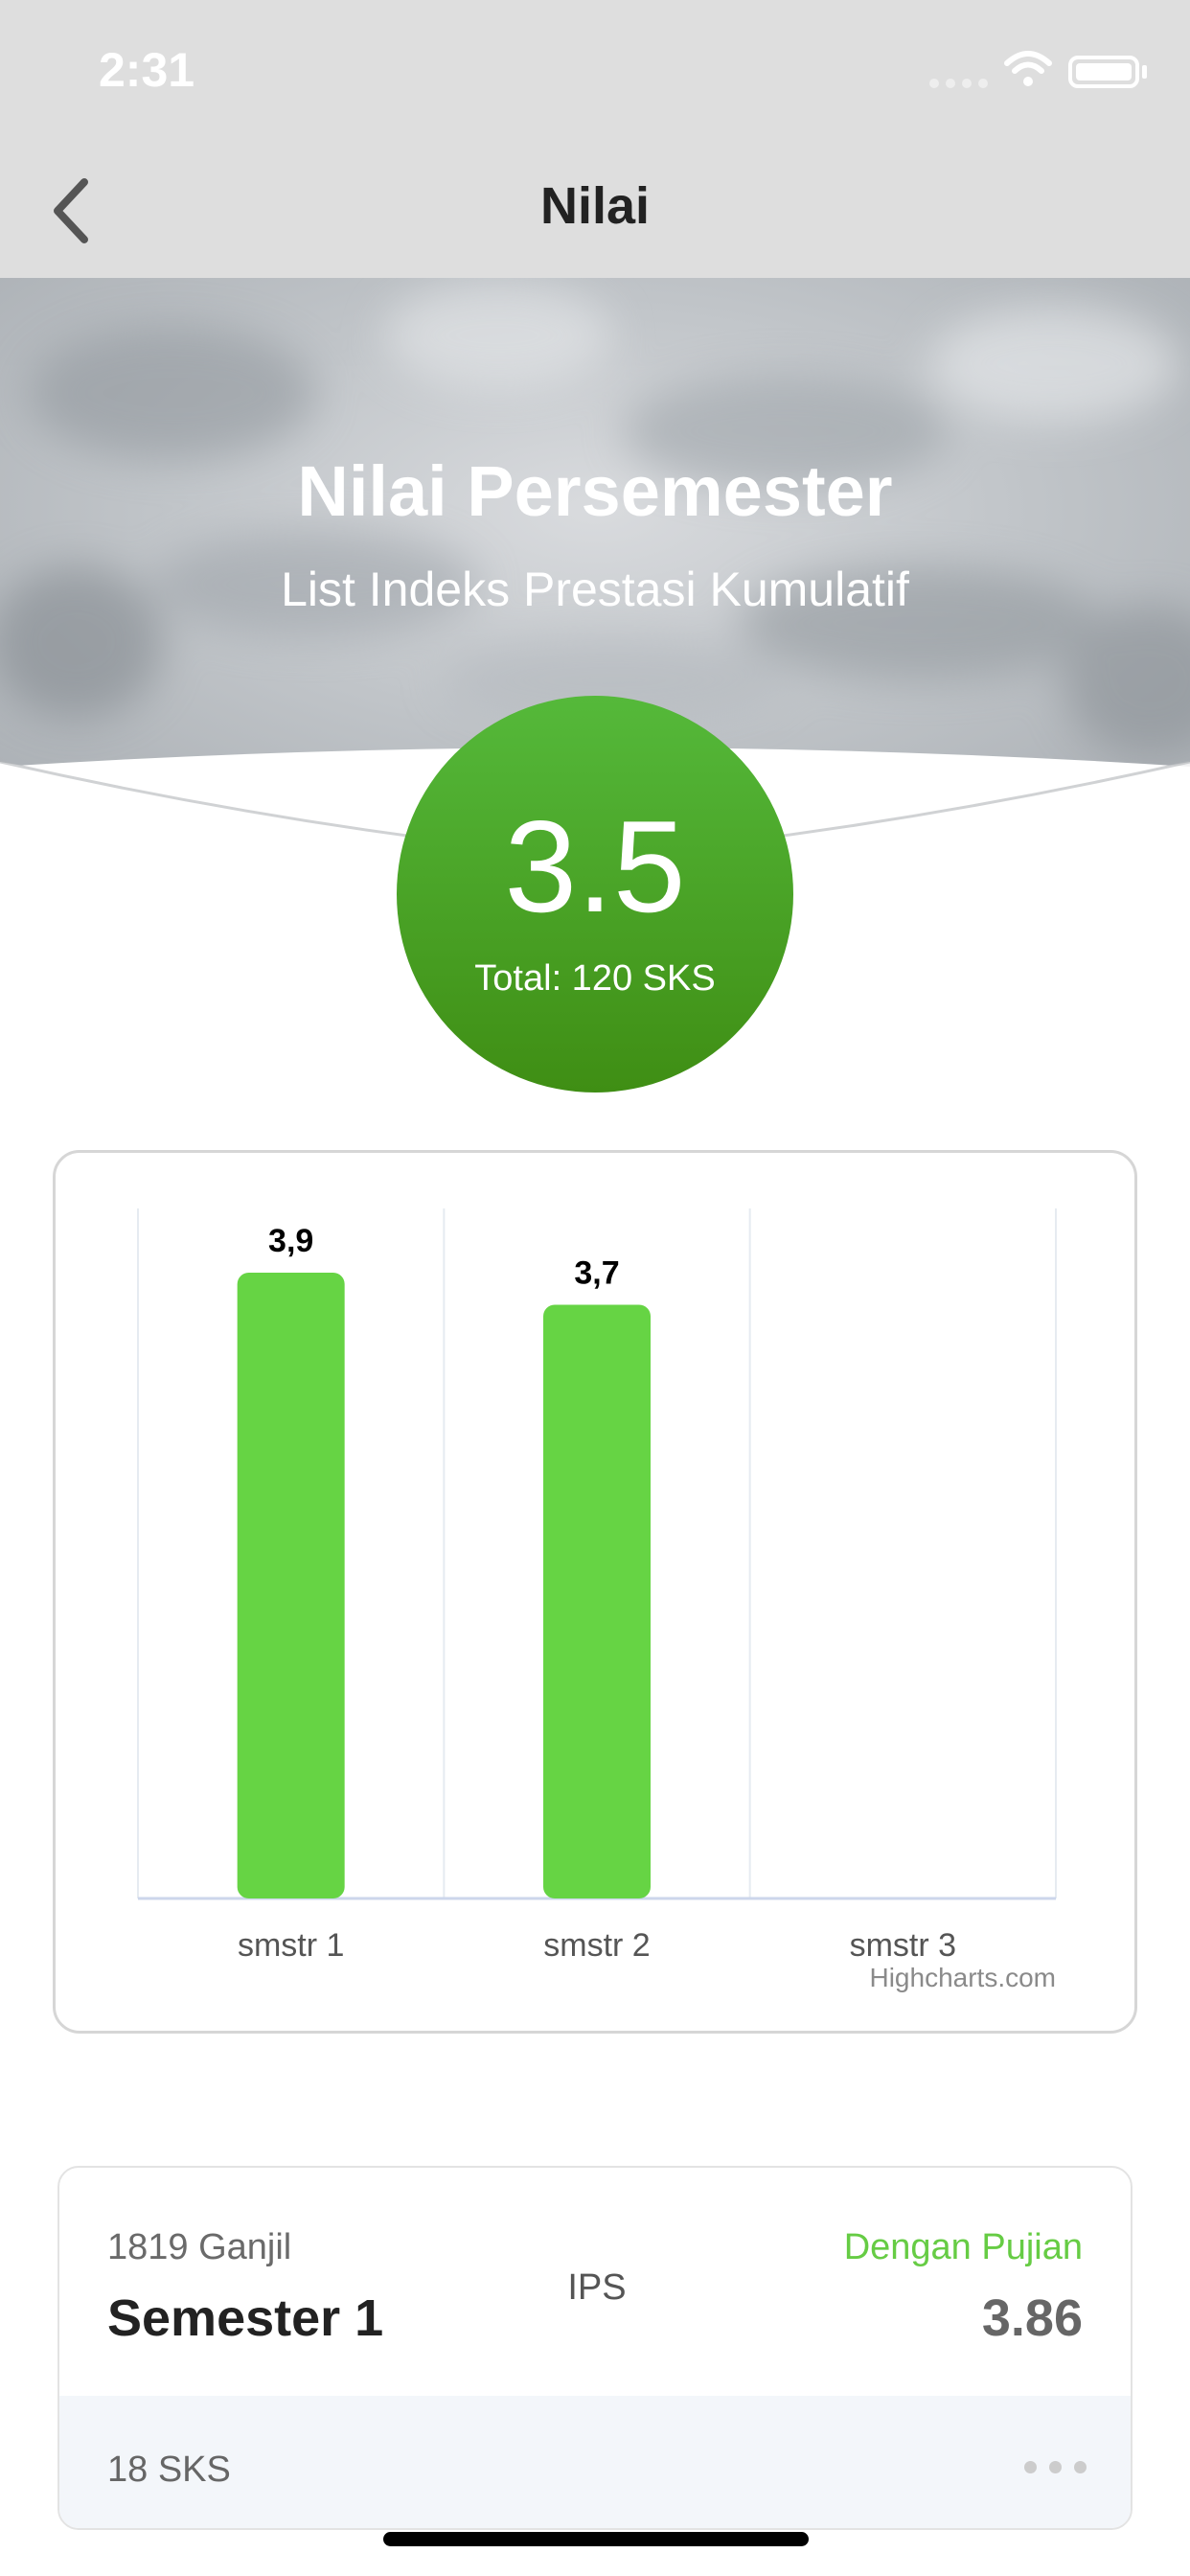  Describe the element at coordinates (1103, 72) in the screenshot. I see `battery-icon` at that location.